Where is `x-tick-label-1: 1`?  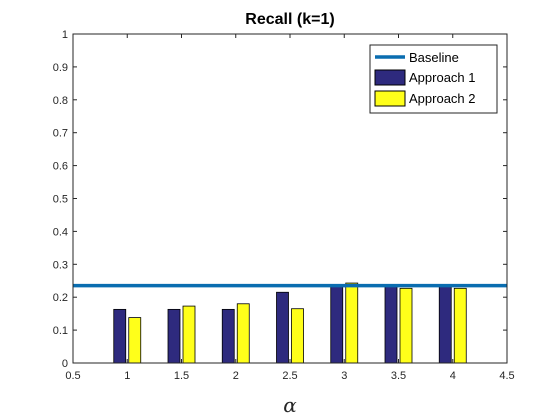 x-tick-label-1: 1 is located at coordinates (127, 376).